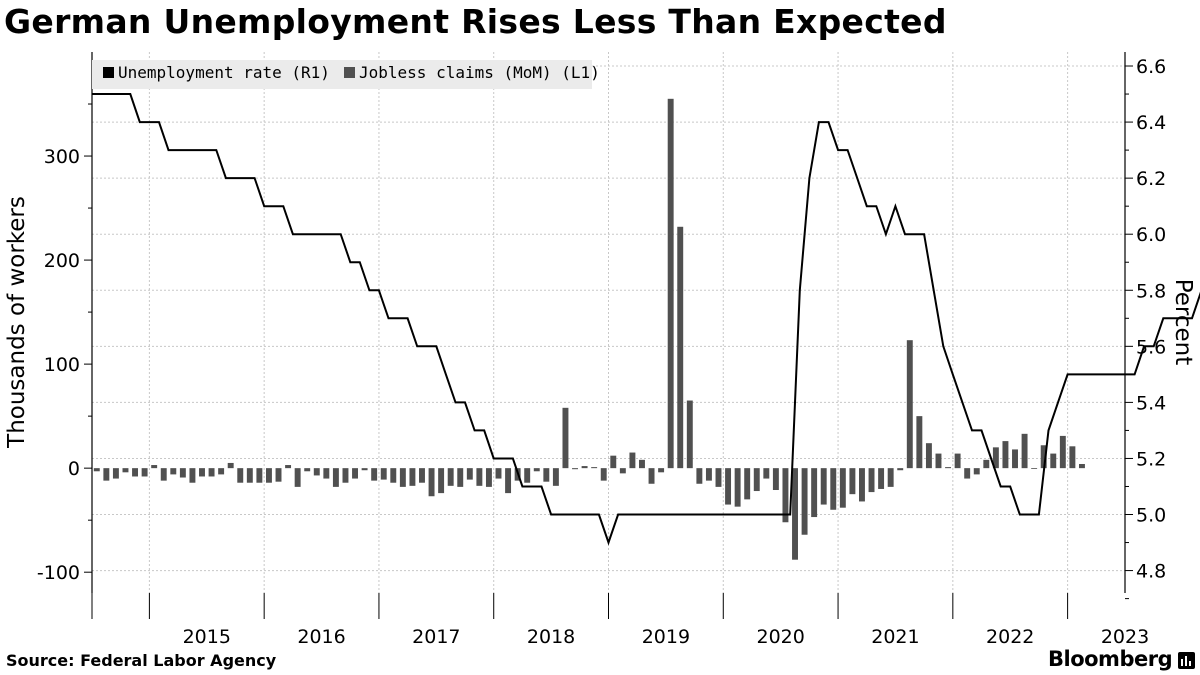 The image size is (1200, 675). What do you see at coordinates (780, 637) in the screenshot?
I see `x-tick-label: 2020` at bounding box center [780, 637].